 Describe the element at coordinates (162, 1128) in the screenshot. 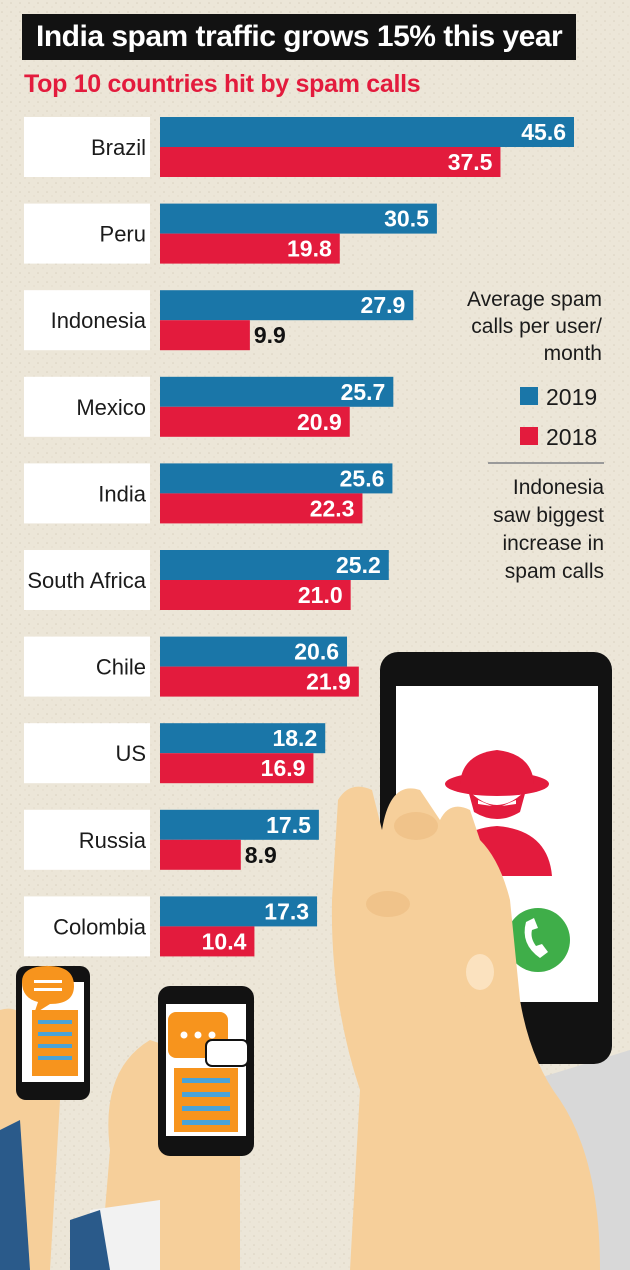

I see `small-phone-middle` at that location.